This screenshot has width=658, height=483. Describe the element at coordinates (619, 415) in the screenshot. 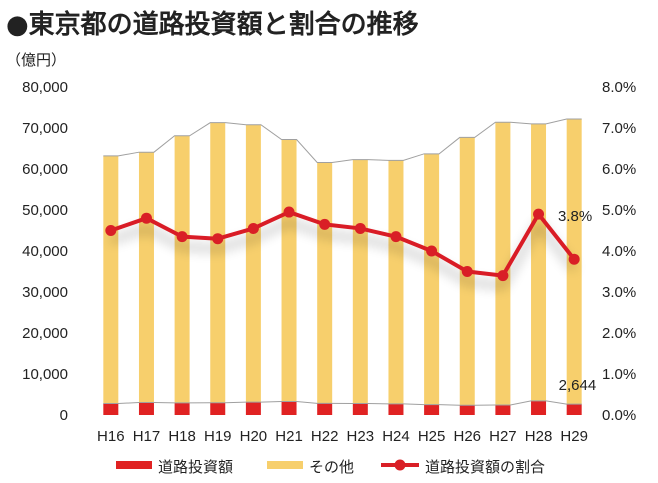

I see `right-tick-label: 0.0%` at that location.